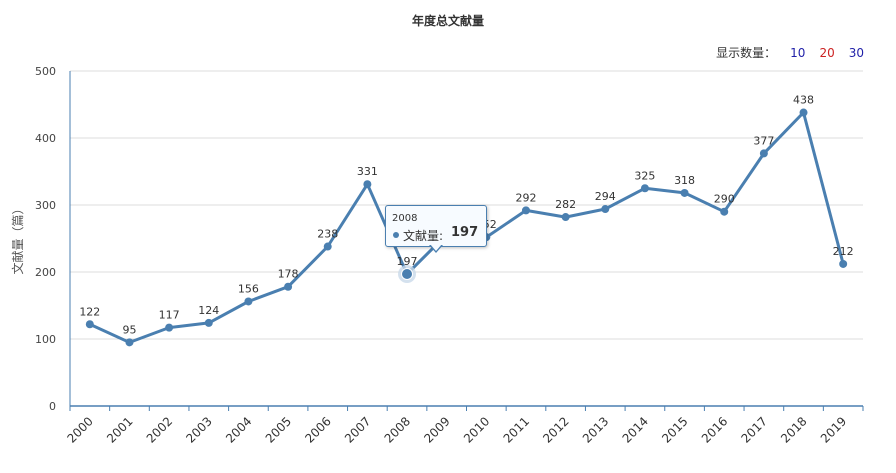 Image resolution: width=896 pixels, height=473 pixels. Describe the element at coordinates (396, 235) in the screenshot. I see `tooltip-series-dot` at that location.